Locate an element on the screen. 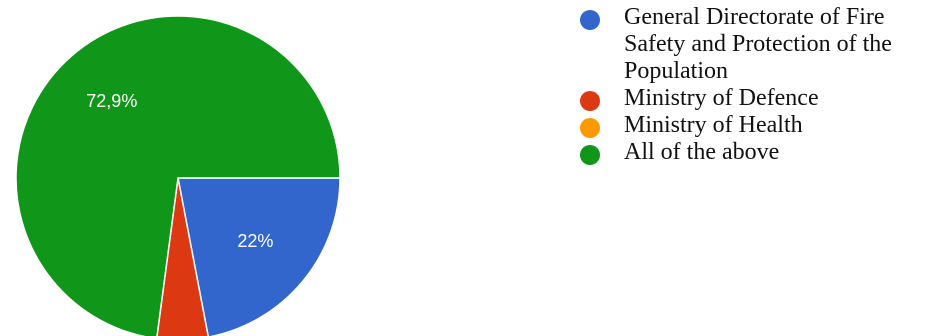 Image resolution: width=946 pixels, height=336 pixels. legend-swatch-red is located at coordinates (590, 101).